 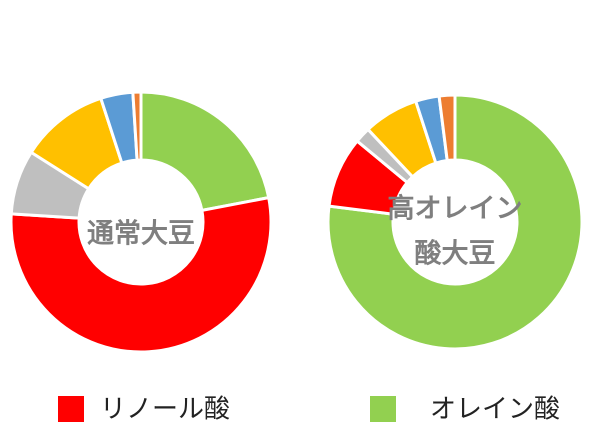 I want to click on center-label: 高オレイン, so click(x=455, y=209).